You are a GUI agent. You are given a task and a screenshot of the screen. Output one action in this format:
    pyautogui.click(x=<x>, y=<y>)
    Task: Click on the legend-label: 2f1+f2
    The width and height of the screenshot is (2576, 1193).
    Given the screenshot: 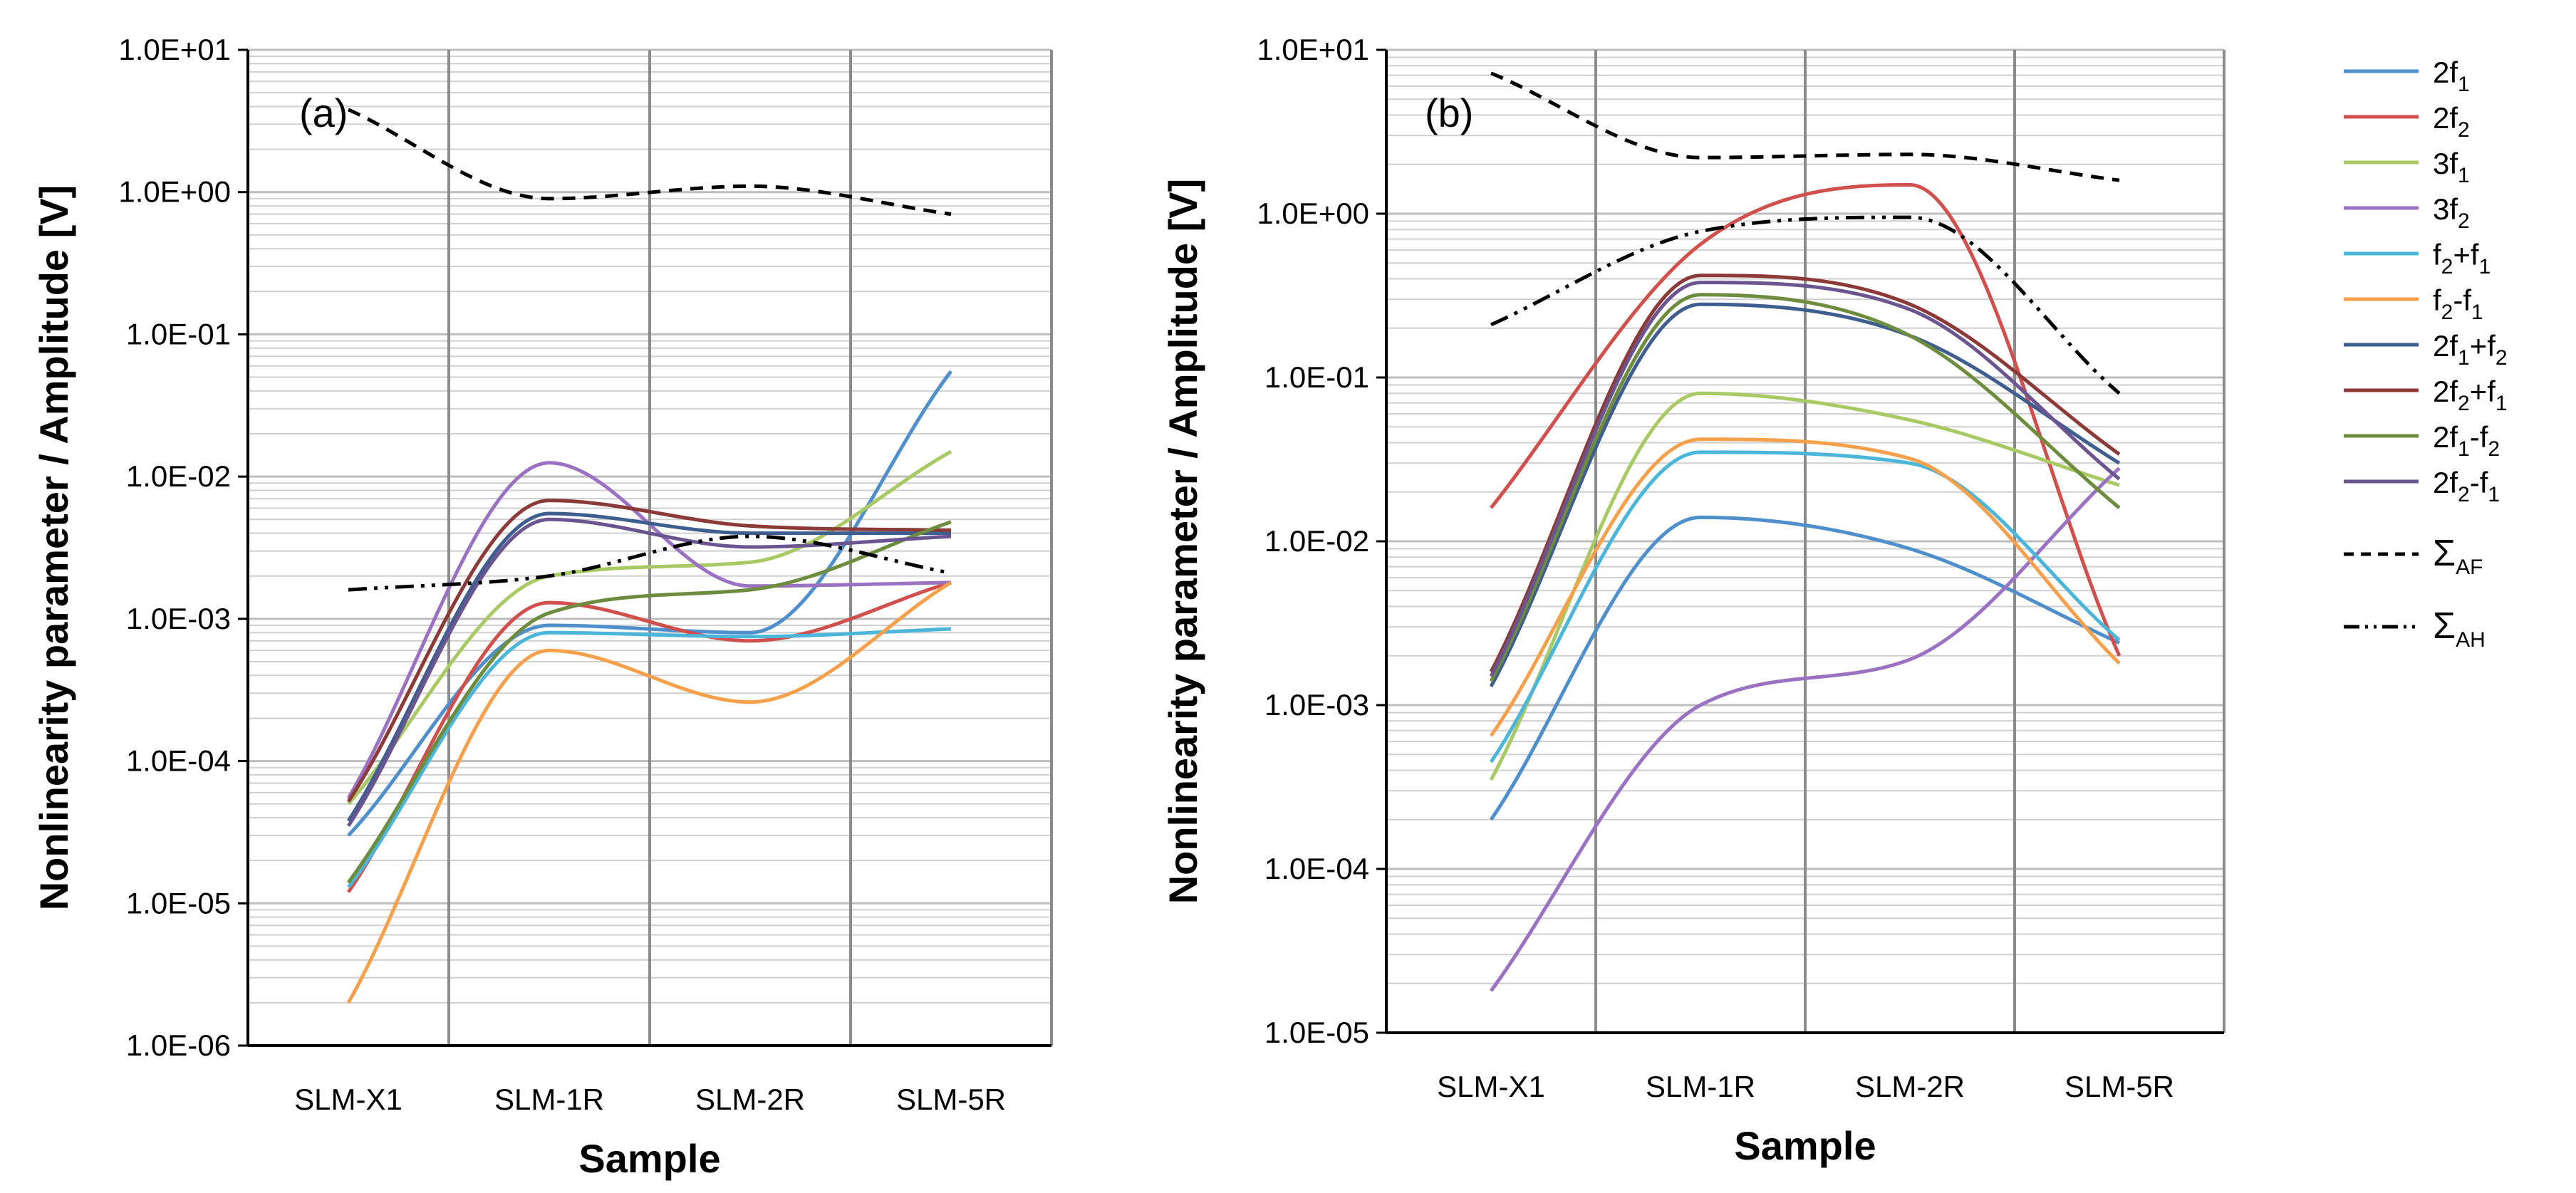 What is the action you would take?
    pyautogui.click(x=2470, y=349)
    